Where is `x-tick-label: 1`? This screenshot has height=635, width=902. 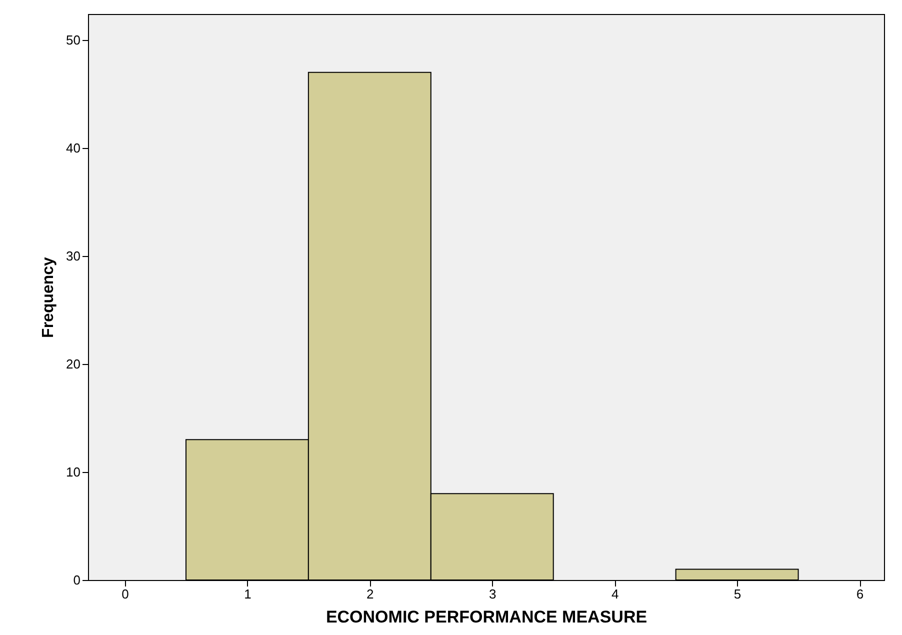
x-tick-label: 1 is located at coordinates (248, 594).